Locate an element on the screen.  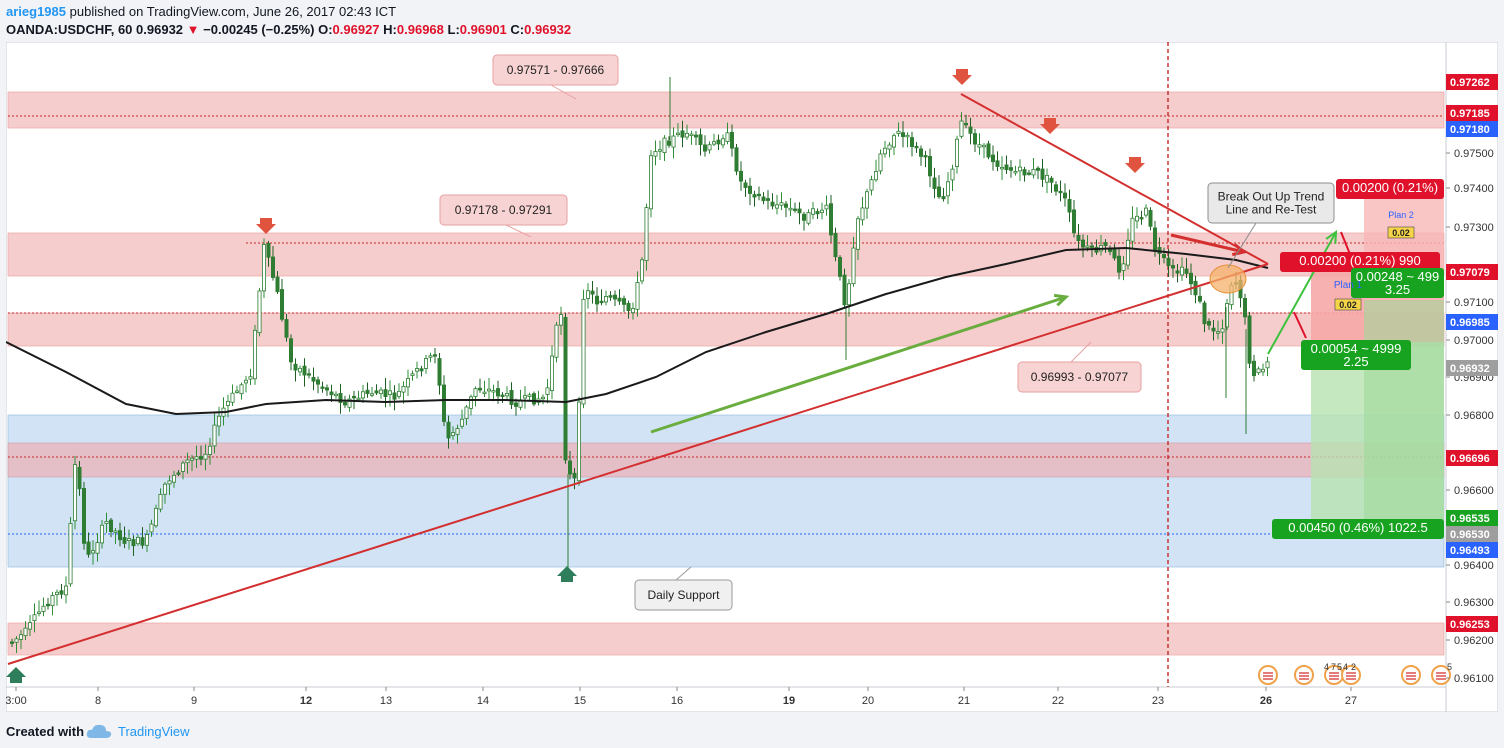
callout-breakout-text: Break Out Up Trend is located at coordinates (1271, 196).